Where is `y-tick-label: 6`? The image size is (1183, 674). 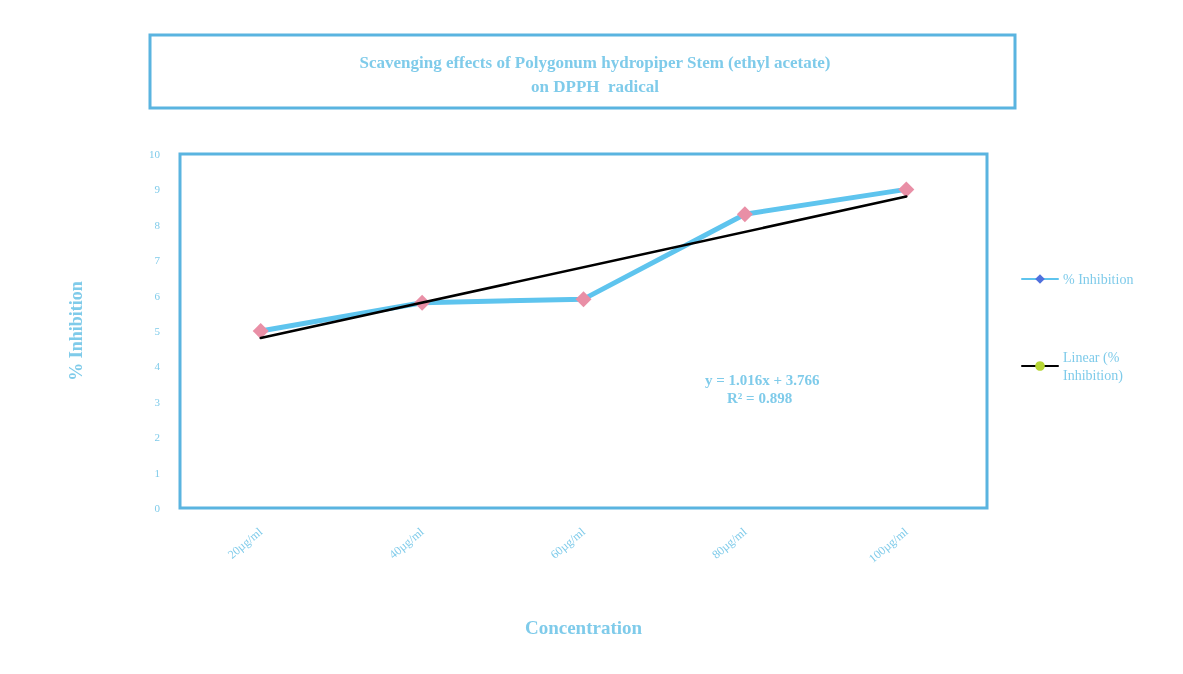
y-tick-label: 6 is located at coordinates (157, 295).